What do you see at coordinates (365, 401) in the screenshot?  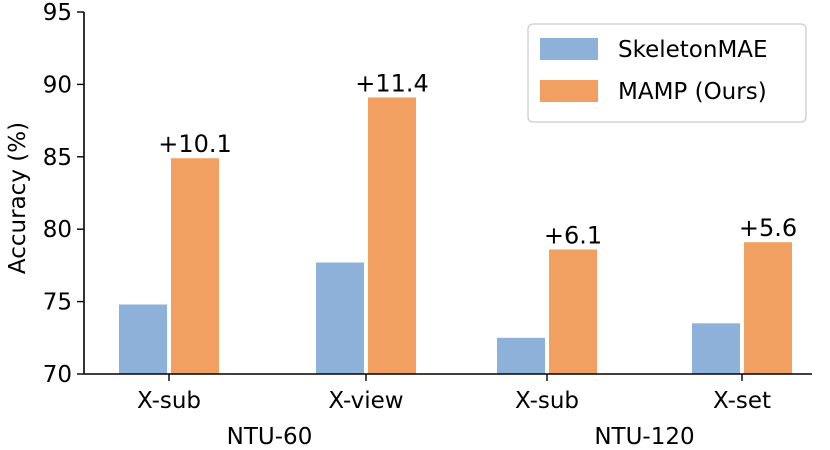 I see `x-tick-label: X-view` at bounding box center [365, 401].